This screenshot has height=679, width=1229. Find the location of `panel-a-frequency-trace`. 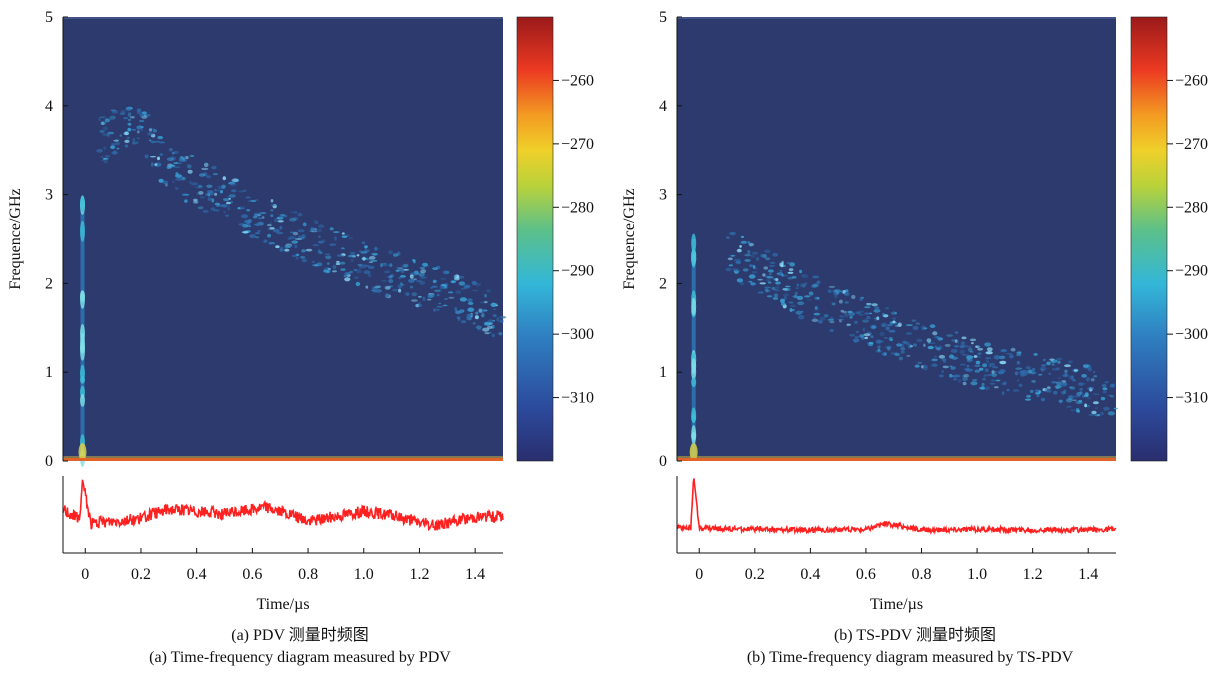

panel-a-frequency-trace is located at coordinates (301, 222).